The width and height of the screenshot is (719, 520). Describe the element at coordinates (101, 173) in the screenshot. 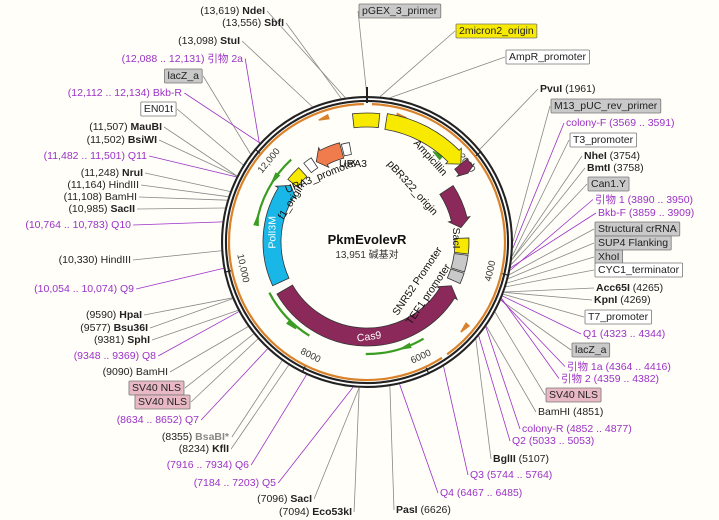

I see `label-segment: (11,248)` at that location.